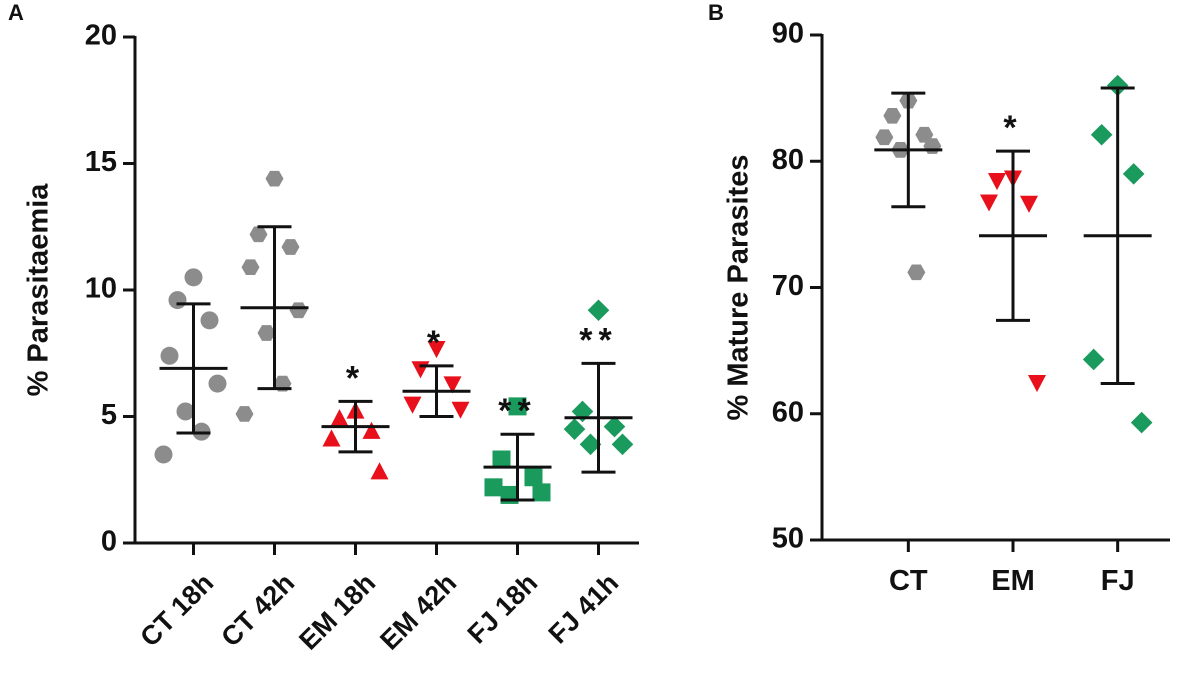 This screenshot has width=1194, height=696. Describe the element at coordinates (503, 609) in the screenshot. I see `x-tick-label: FJ 18h` at that location.